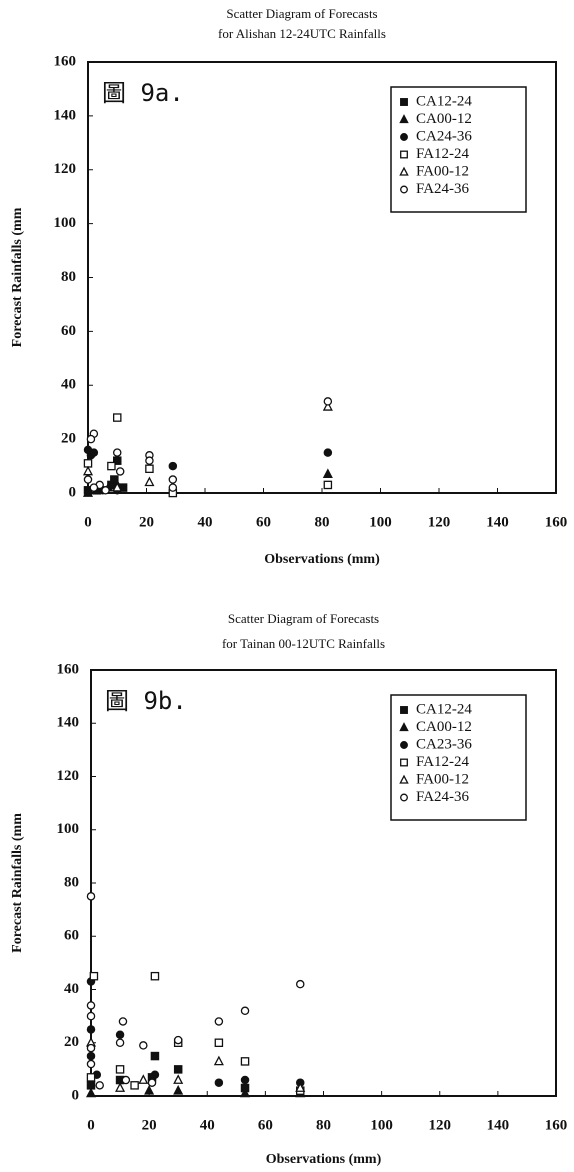 This screenshot has height=1172, width=574. Describe the element at coordinates (205, 522) in the screenshot. I see `x-tick-label: 40` at that location.